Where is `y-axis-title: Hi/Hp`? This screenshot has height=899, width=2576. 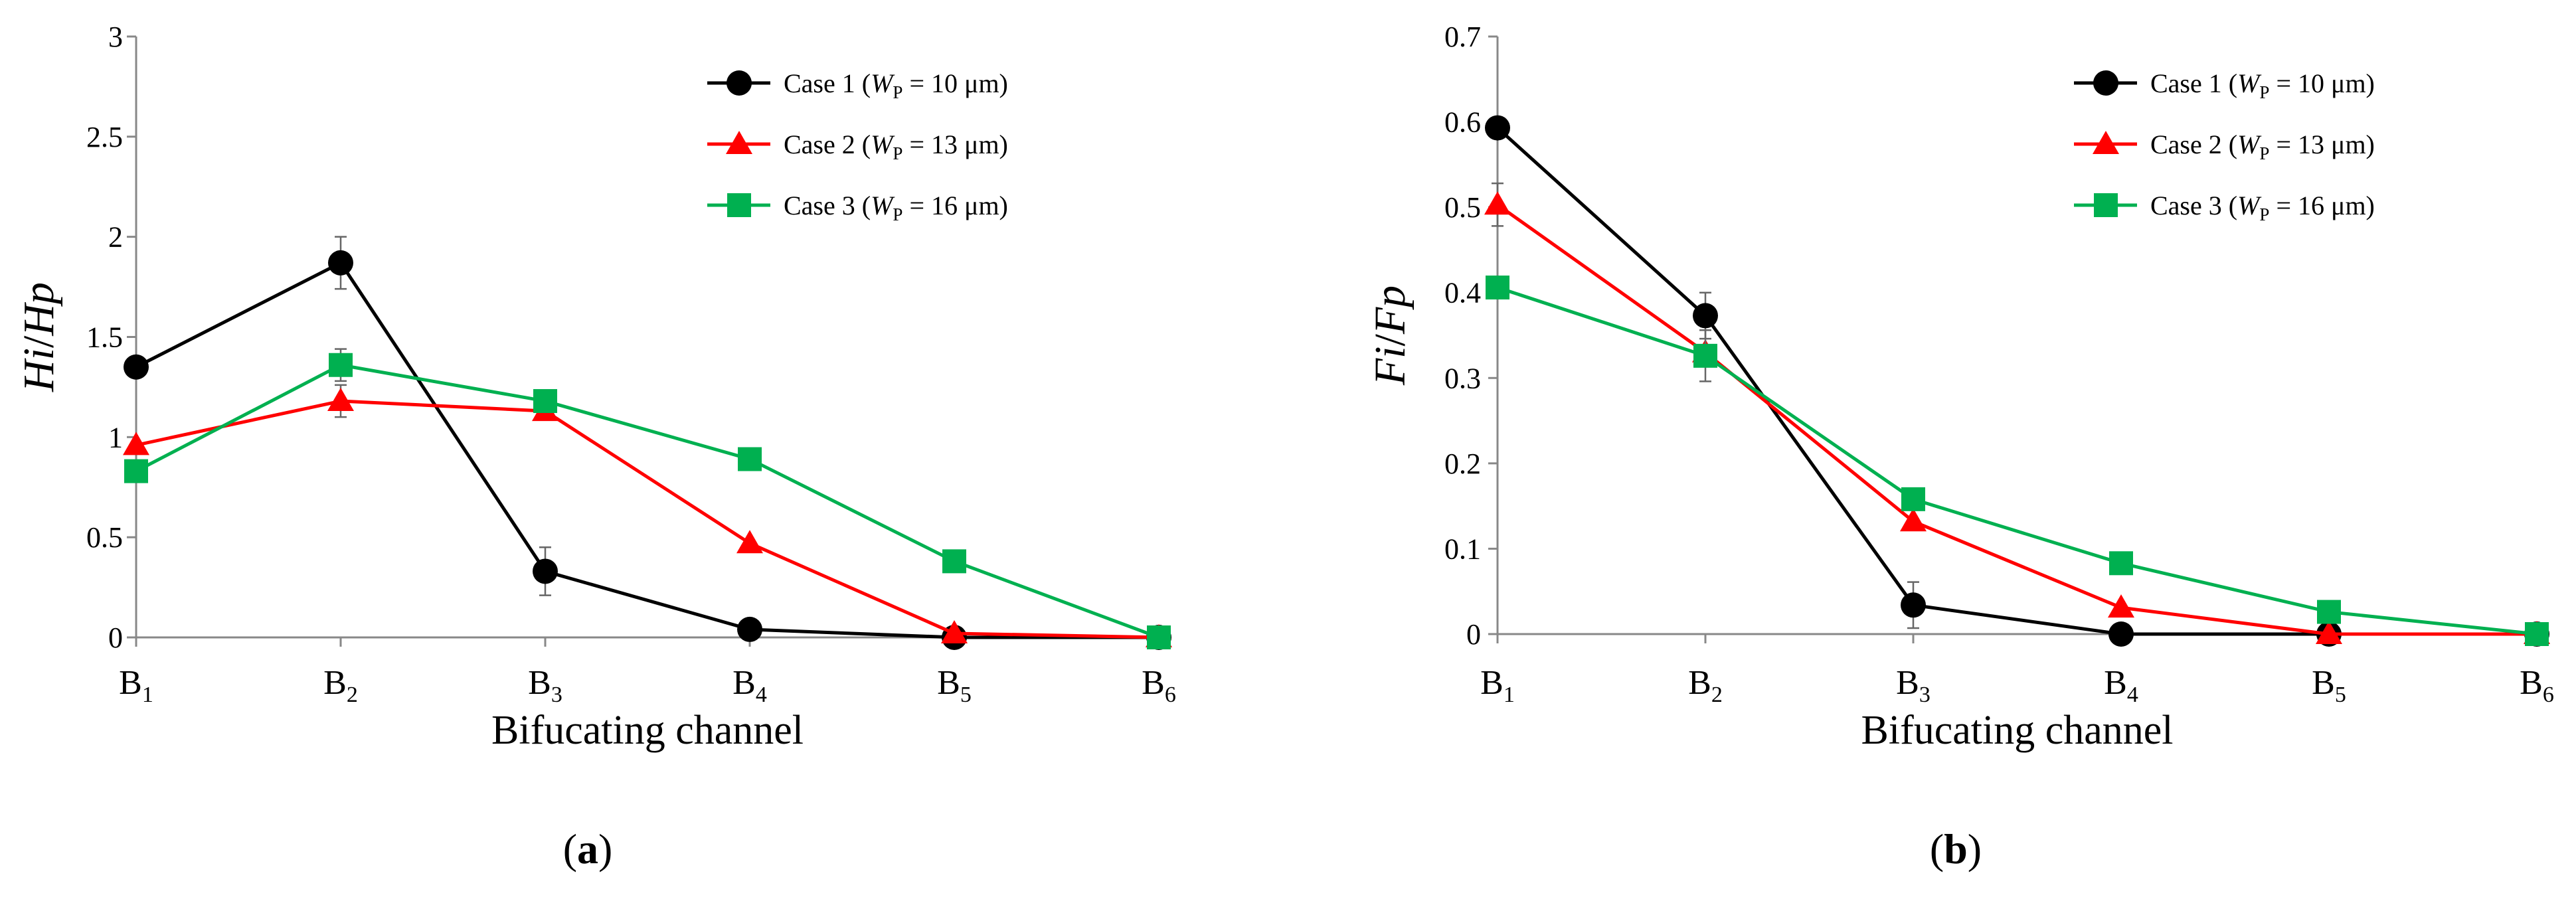 y-axis-title: Hi/Hp is located at coordinates (39, 337).